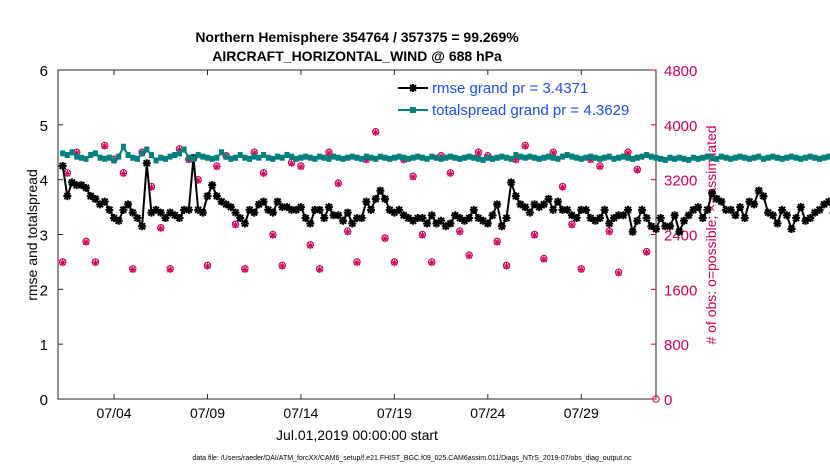 This screenshot has width=830, height=470. Describe the element at coordinates (711, 234) in the screenshot. I see `y2-axis-label: # of obs: o=possible; ×=assimilated` at that location.